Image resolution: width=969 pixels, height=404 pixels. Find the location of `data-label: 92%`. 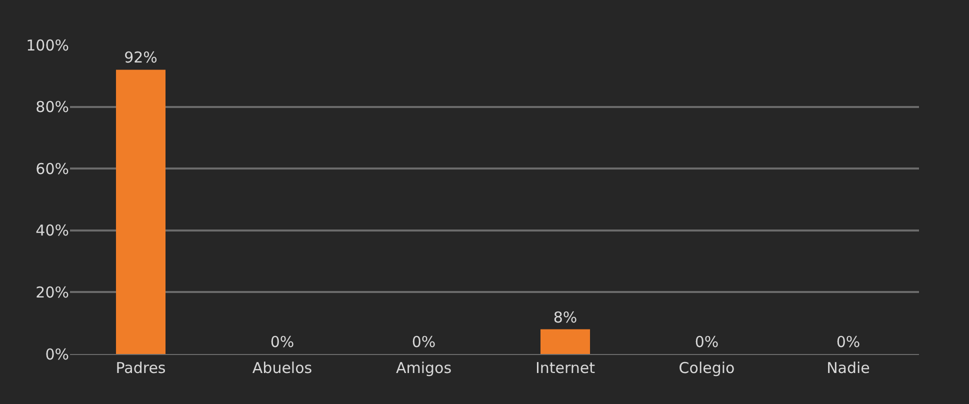

data-label: 92% is located at coordinates (141, 57).